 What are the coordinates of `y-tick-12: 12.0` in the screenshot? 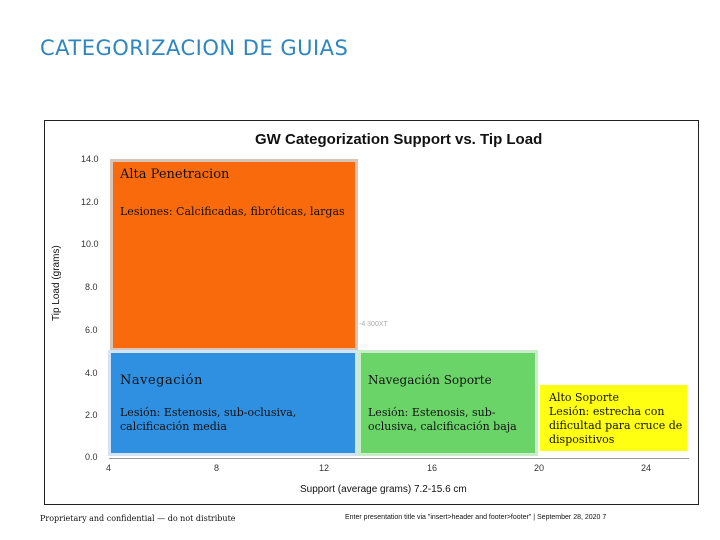 It's located at (90, 202).